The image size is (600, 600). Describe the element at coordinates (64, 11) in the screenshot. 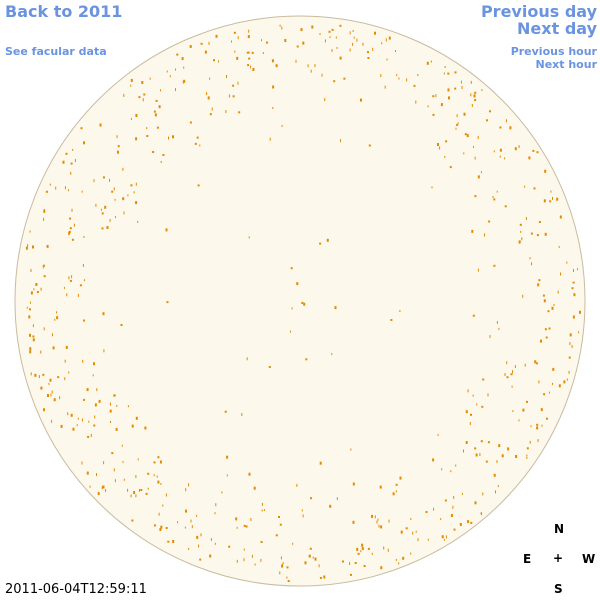

I see `back-year-link: Back to 2011` at that location.